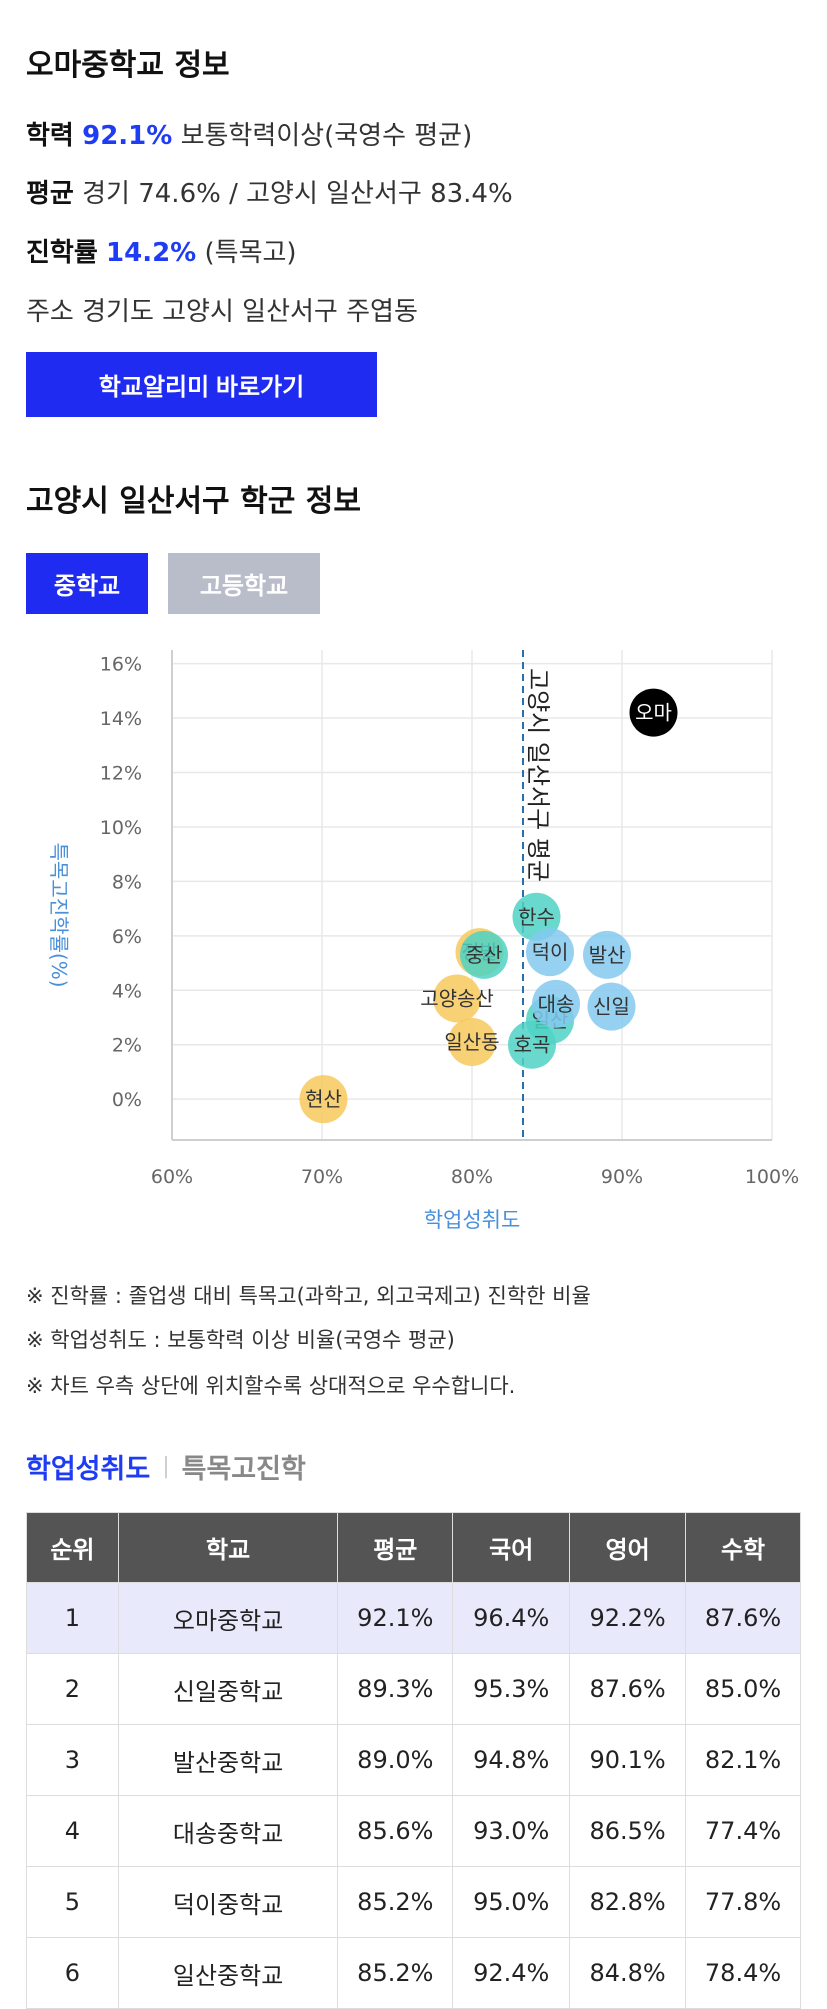  What do you see at coordinates (628, 1618) in the screenshot?
I see `cell-english: 92.2%` at bounding box center [628, 1618].